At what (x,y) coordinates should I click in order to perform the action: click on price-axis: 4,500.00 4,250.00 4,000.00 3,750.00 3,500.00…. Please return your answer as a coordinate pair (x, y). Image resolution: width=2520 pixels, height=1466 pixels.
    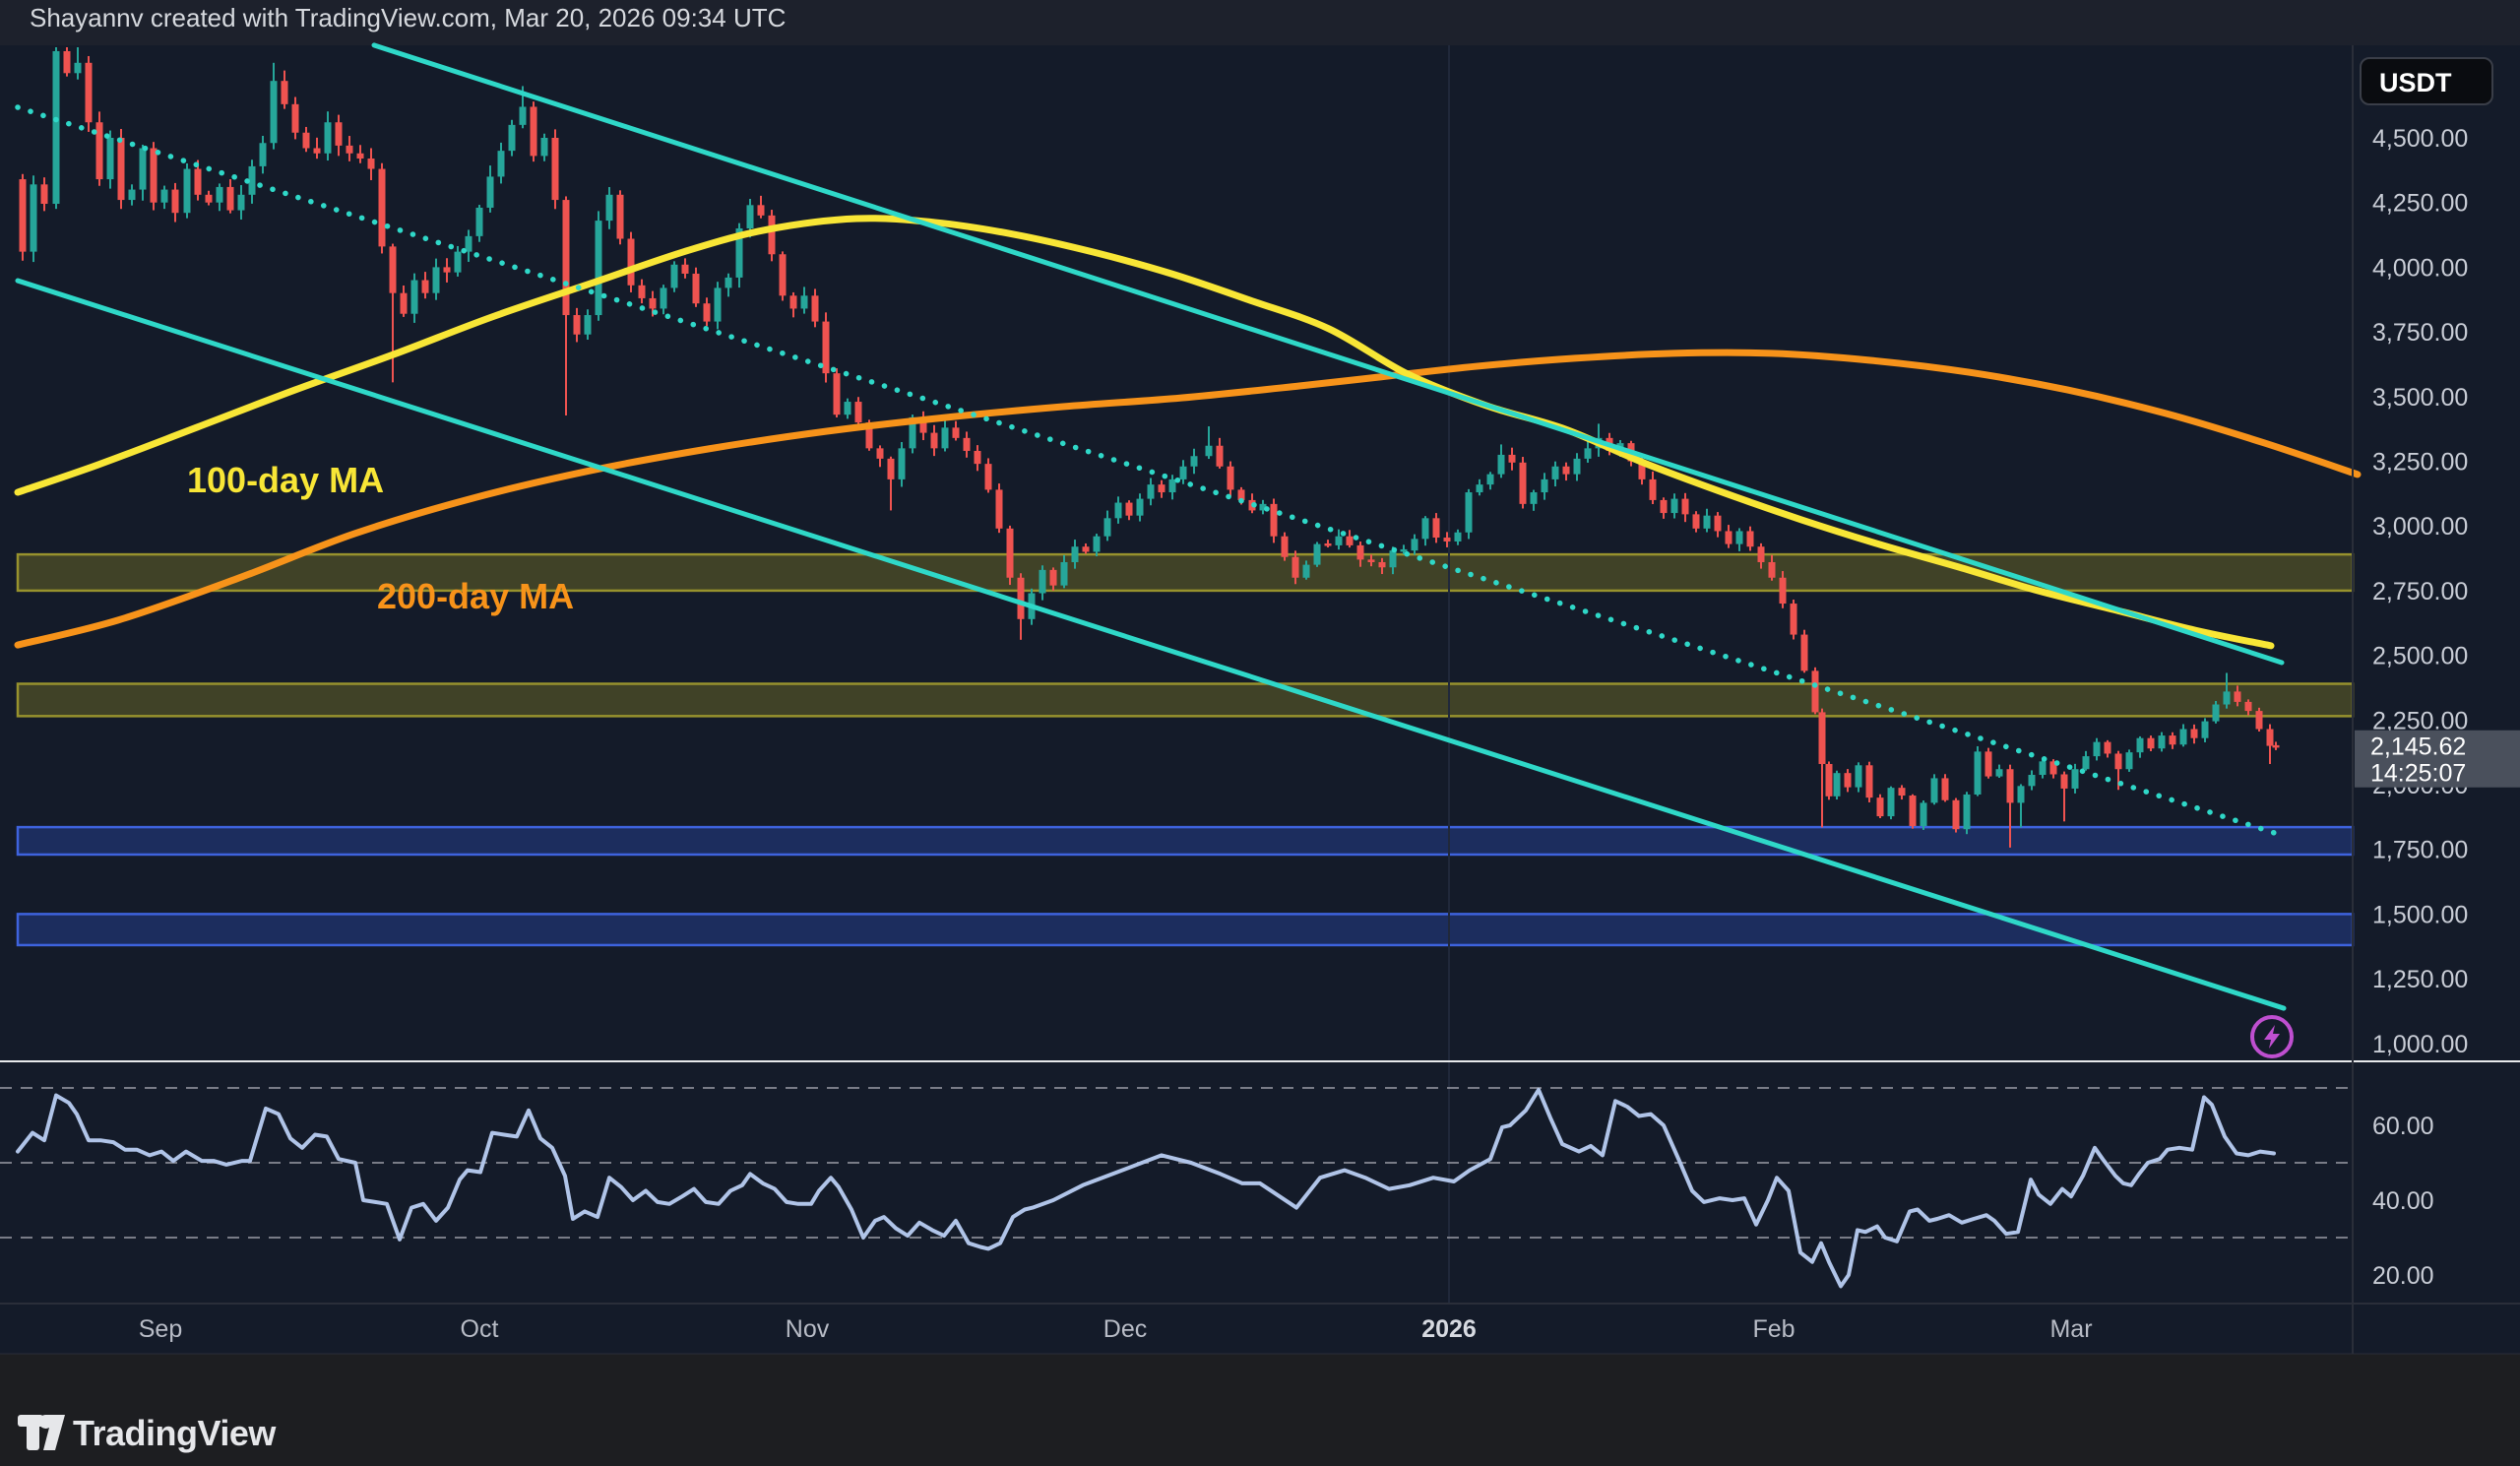
    Looking at the image, I should click on (2410, 700).